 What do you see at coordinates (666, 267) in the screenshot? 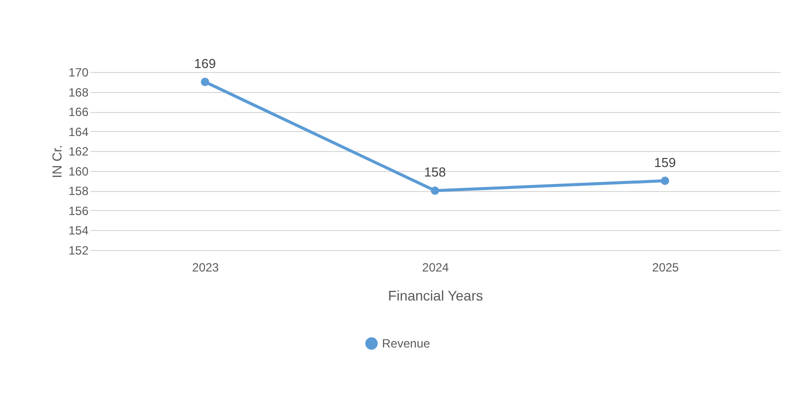
I see `x-tick-label: 2025` at bounding box center [666, 267].